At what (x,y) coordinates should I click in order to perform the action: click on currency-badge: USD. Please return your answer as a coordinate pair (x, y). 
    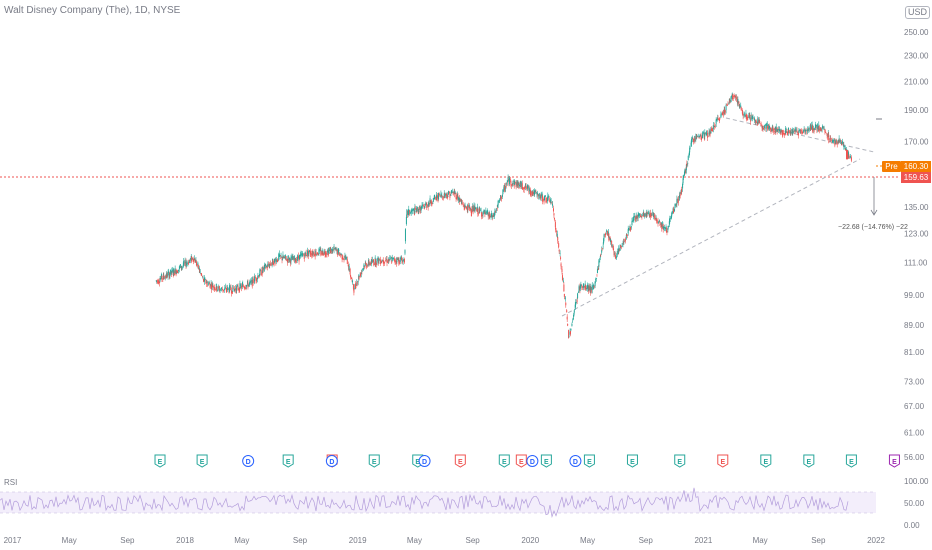
    Looking at the image, I should click on (918, 12).